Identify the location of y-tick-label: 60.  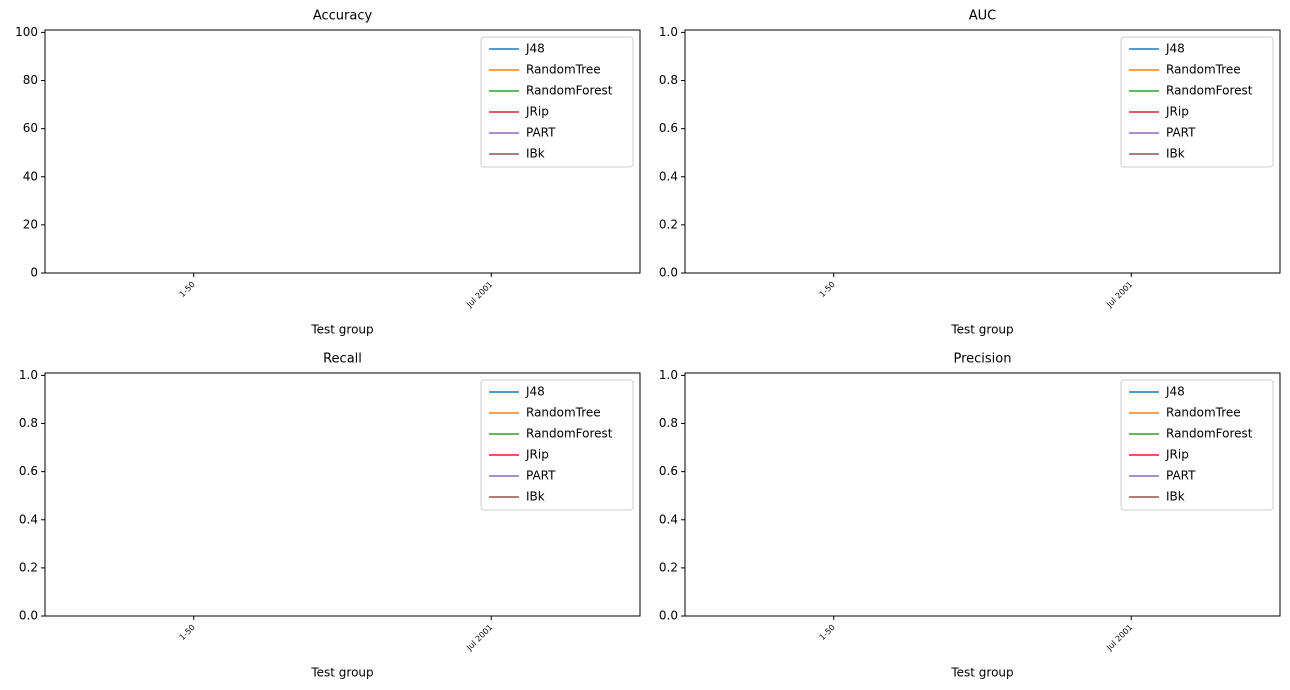
(30, 128).